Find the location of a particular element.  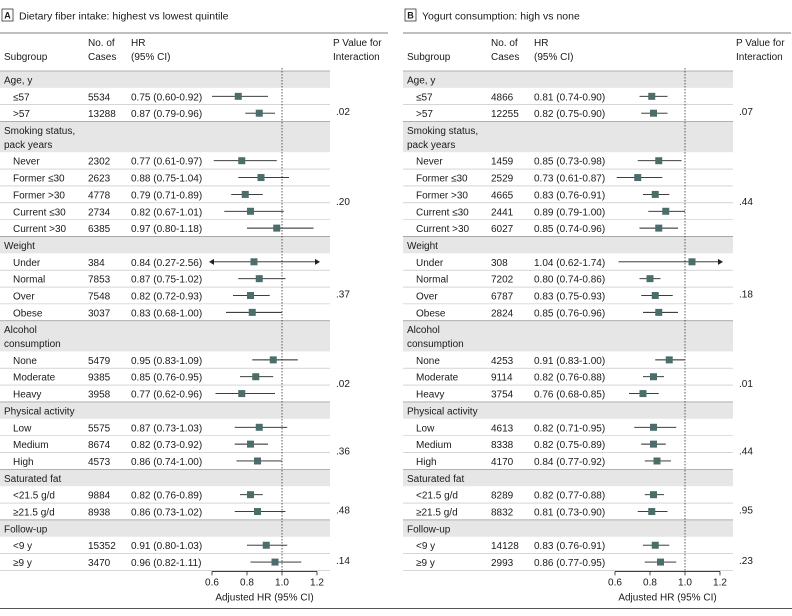

hr-ci-value: 0.82 (0.71-0.95) is located at coordinates (569, 428).